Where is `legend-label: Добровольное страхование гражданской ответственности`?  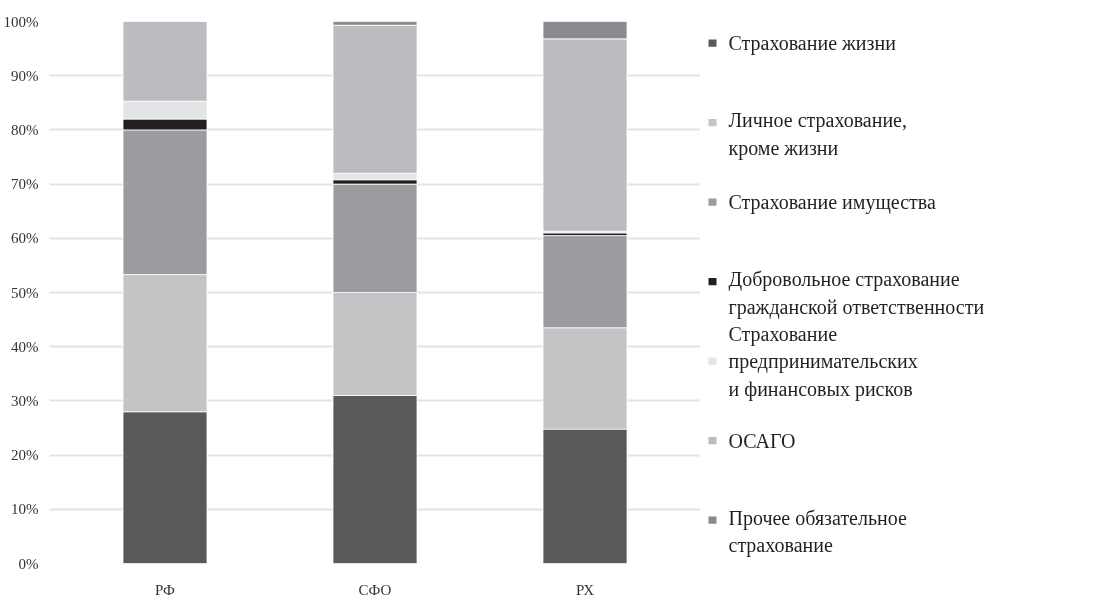 legend-label: Добровольное страхование гражданской ответственности is located at coordinates (856, 293).